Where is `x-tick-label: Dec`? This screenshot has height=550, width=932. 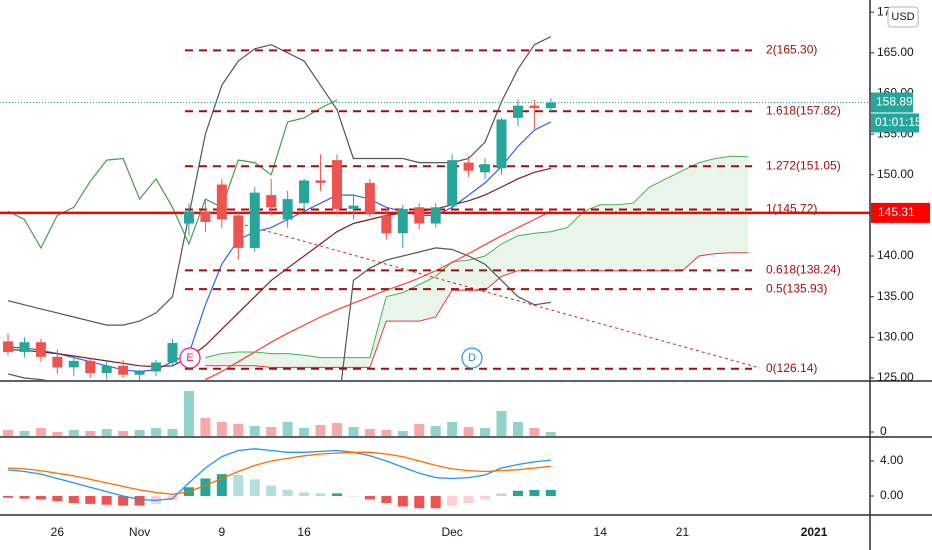 x-tick-label: Dec is located at coordinates (451, 532).